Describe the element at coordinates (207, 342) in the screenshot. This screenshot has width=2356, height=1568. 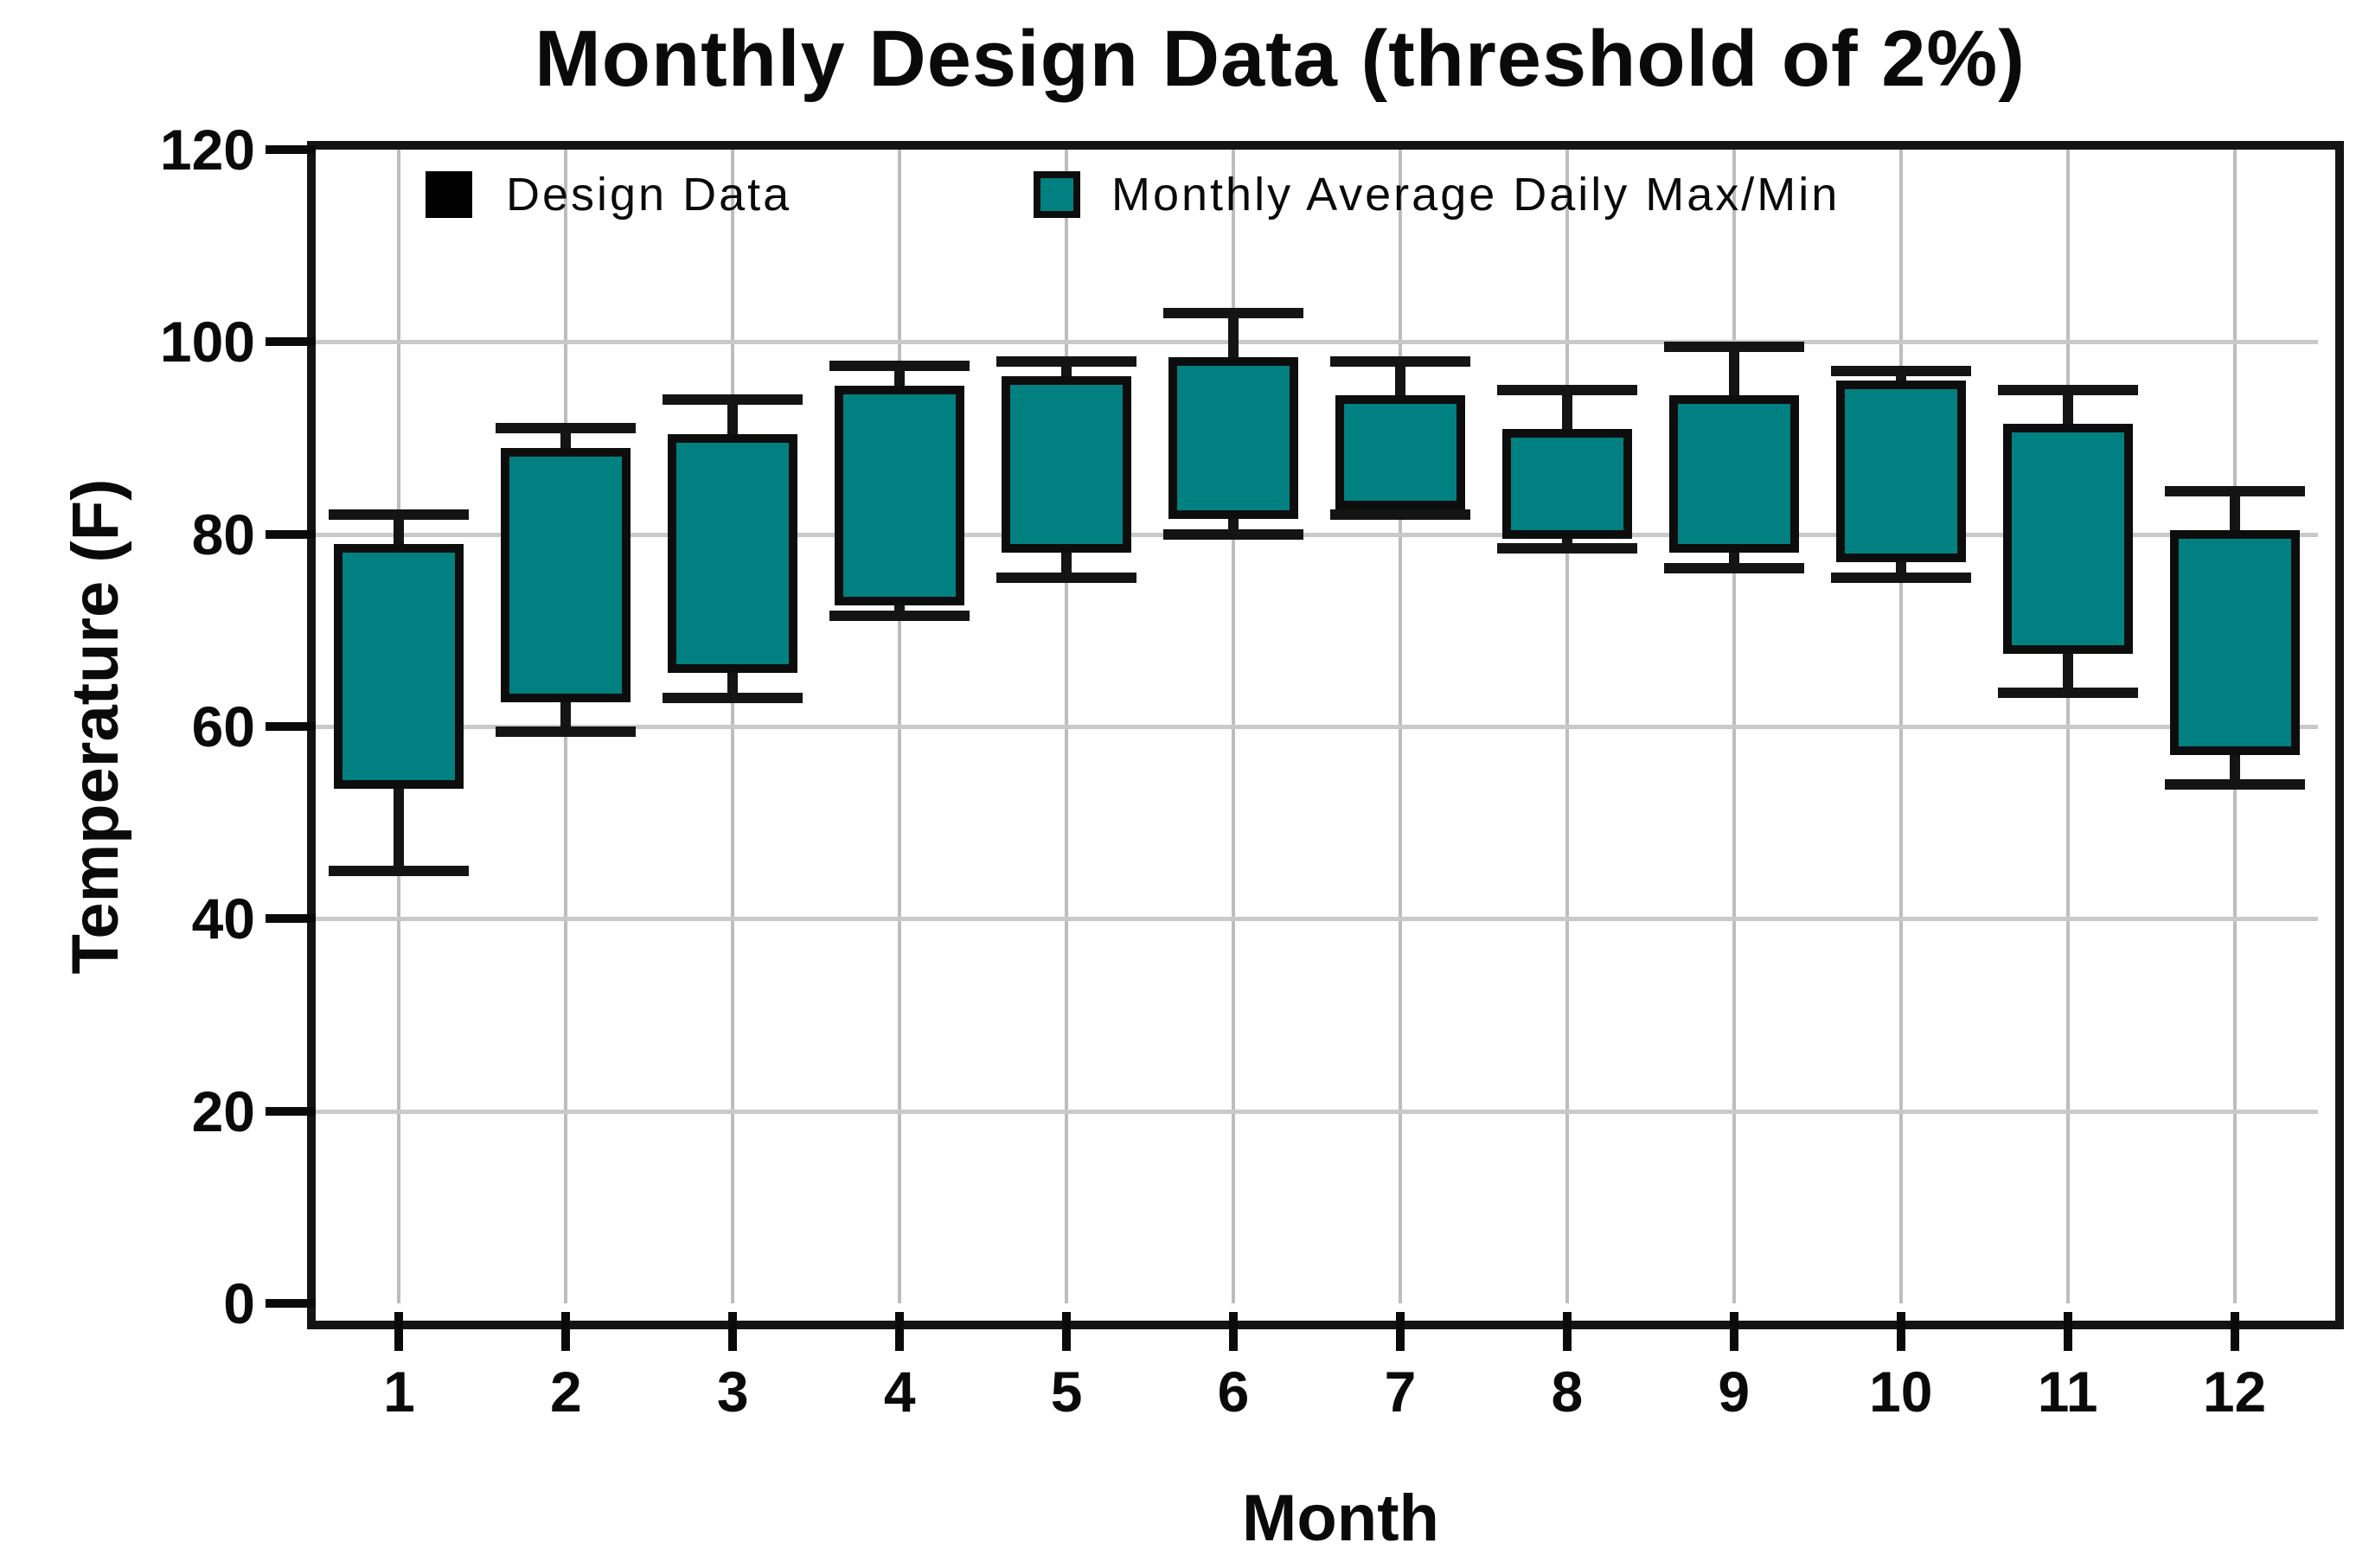
I see `y-tick-label: 100` at that location.